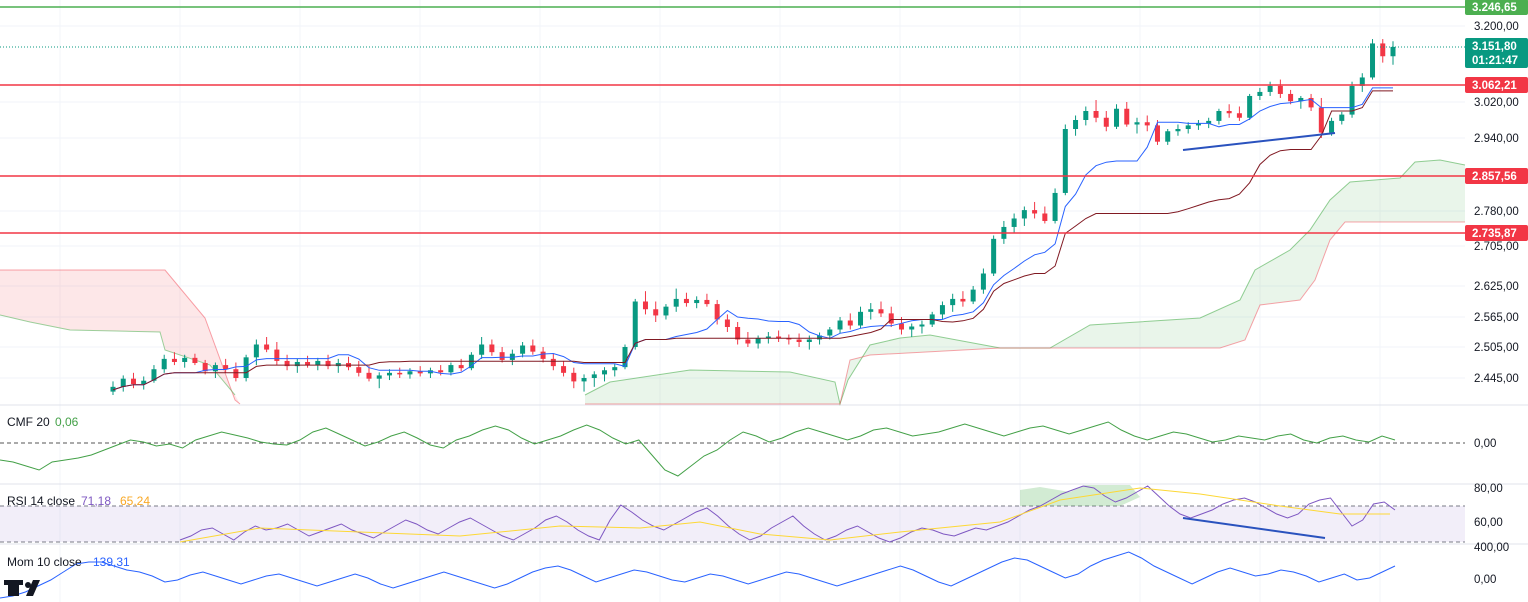  I want to click on rsi-trend-line, so click(1254, 528).